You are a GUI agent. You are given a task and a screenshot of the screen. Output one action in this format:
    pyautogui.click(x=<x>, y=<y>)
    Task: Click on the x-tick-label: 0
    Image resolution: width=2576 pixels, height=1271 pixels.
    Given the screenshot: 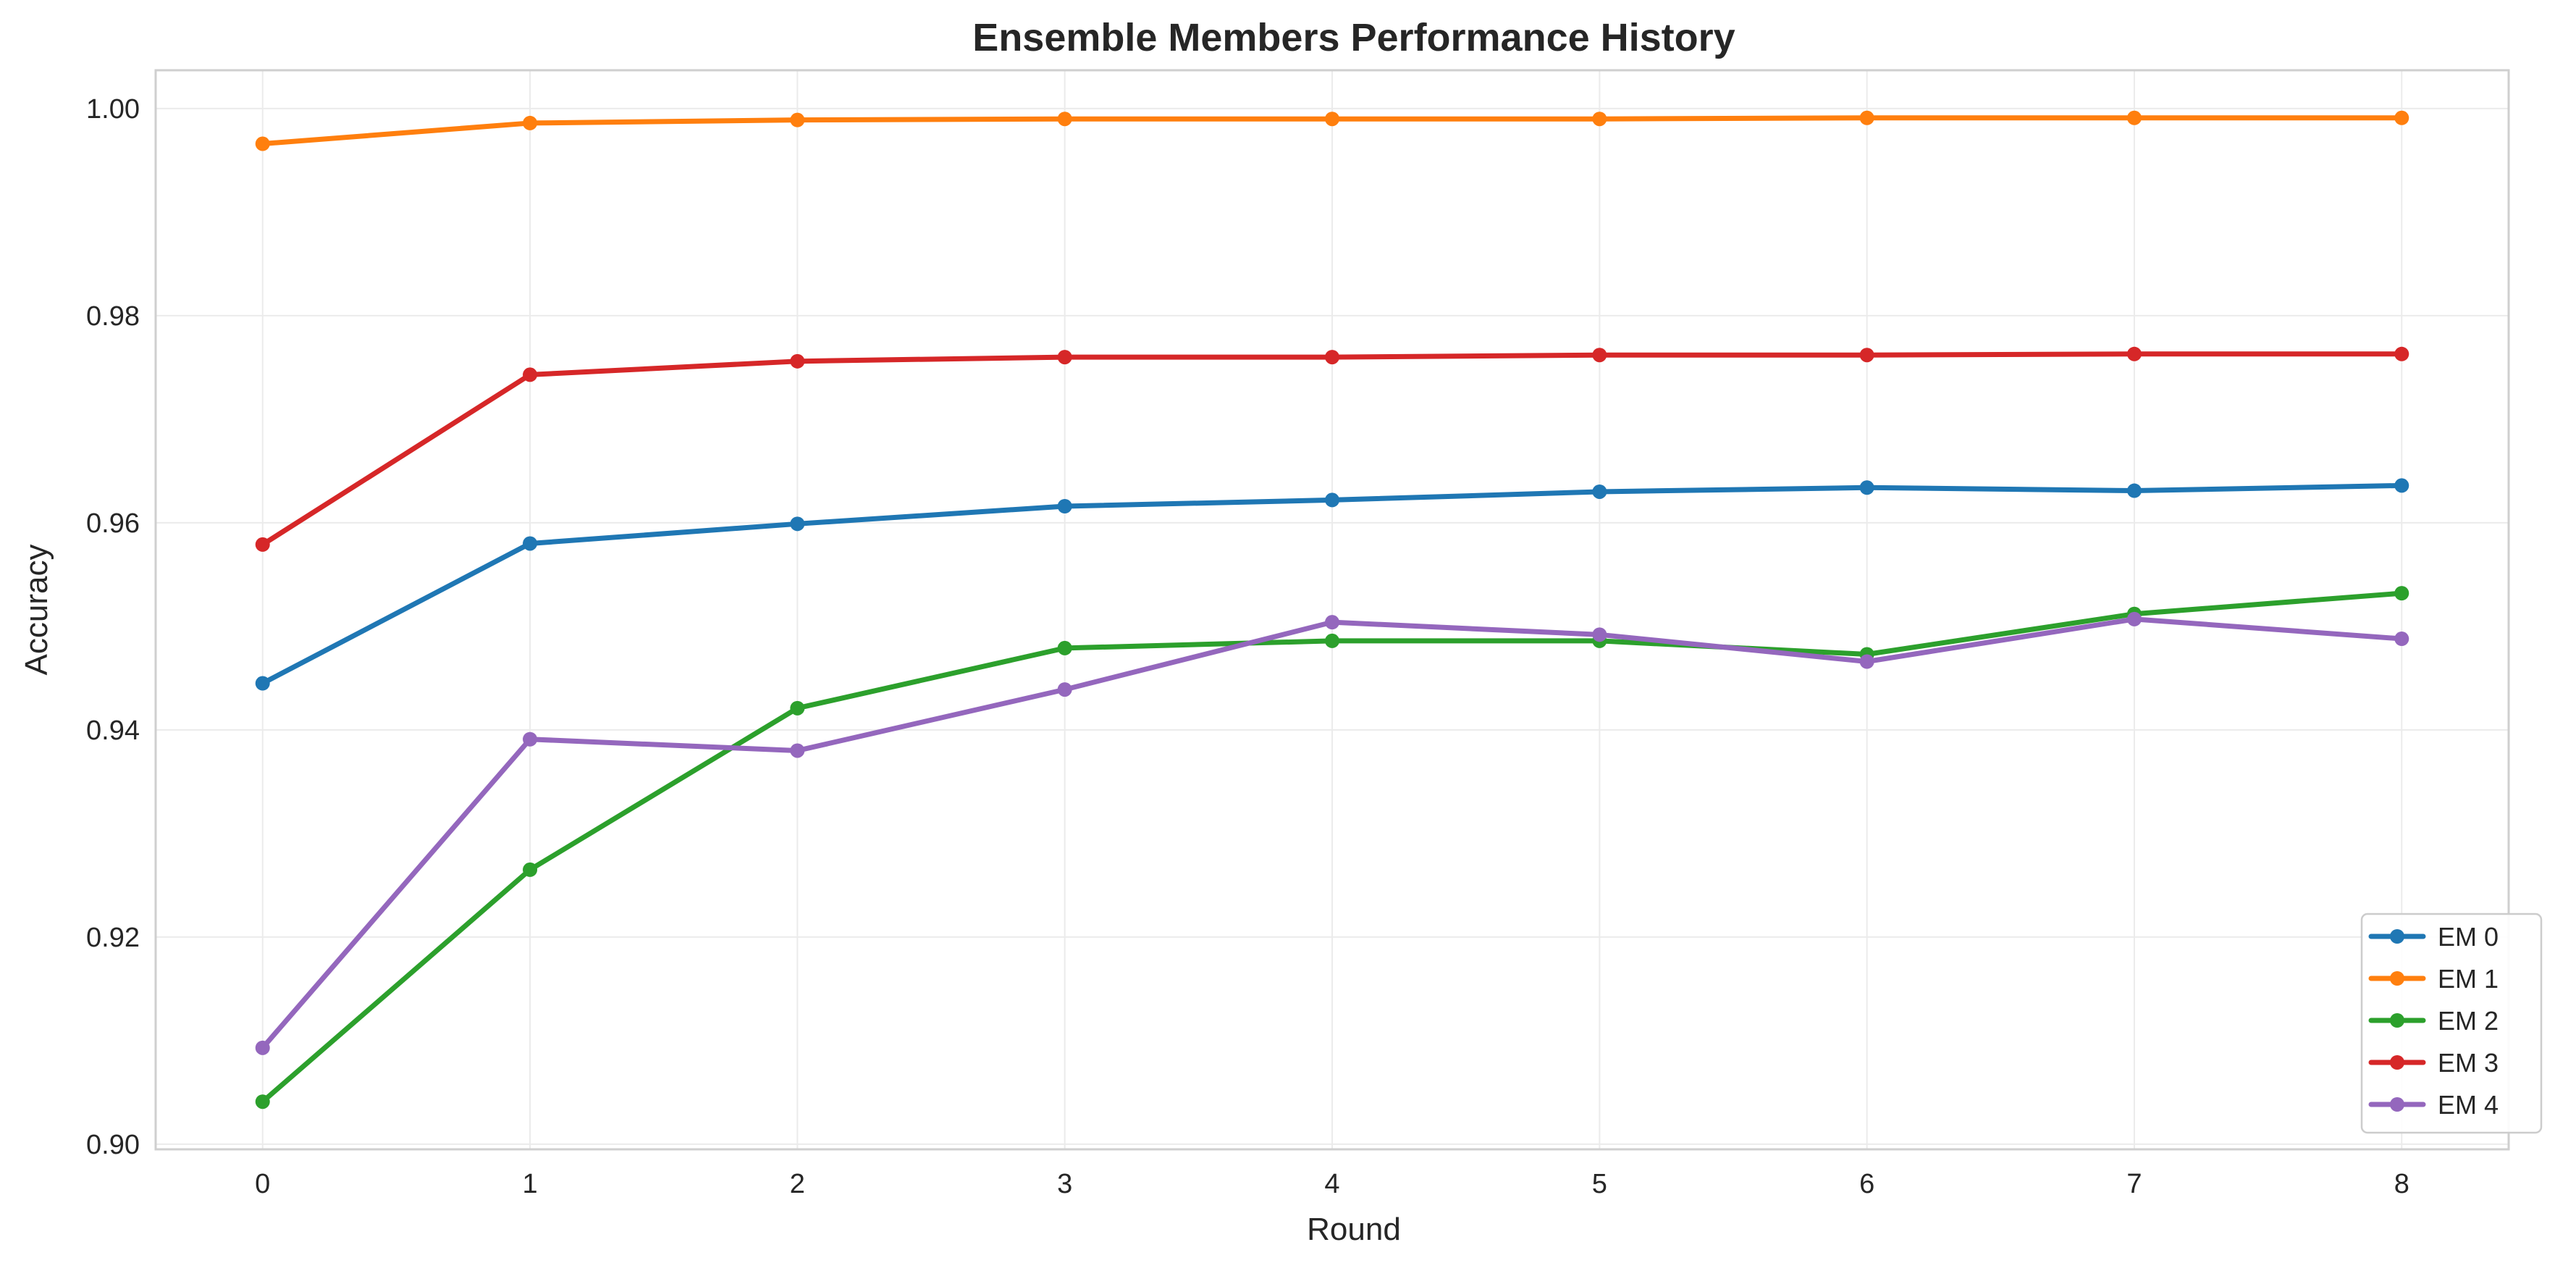 What is the action you would take?
    pyautogui.click(x=262, y=1184)
    